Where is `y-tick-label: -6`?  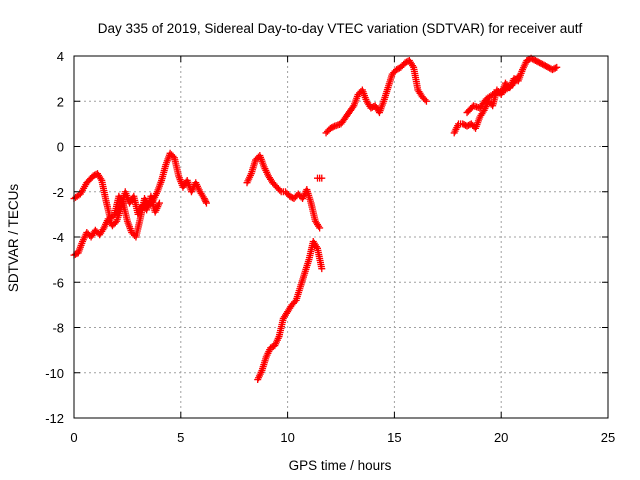 y-tick-label: -6 is located at coordinates (58, 282).